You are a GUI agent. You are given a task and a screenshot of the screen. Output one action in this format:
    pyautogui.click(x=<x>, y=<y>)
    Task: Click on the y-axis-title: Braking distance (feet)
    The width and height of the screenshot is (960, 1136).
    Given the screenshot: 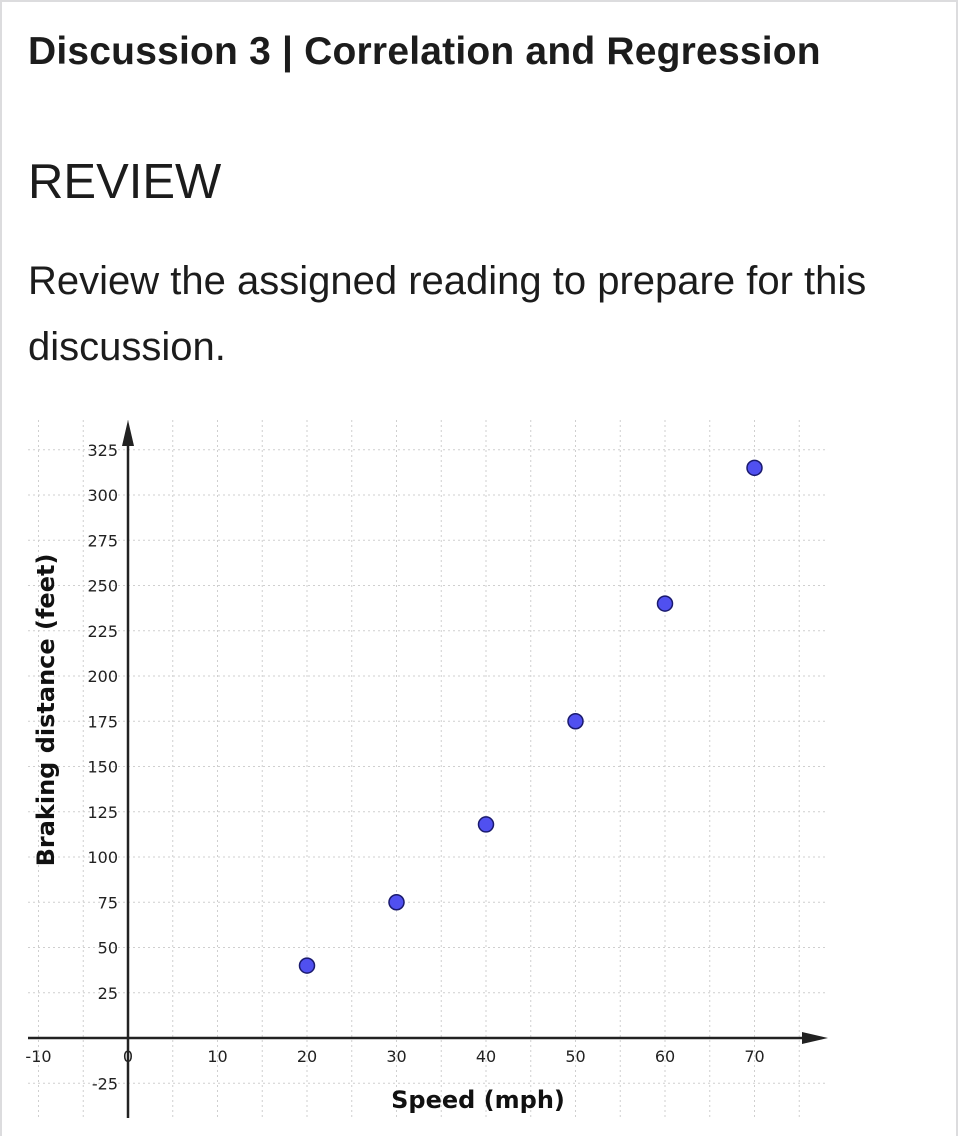 What is the action you would take?
    pyautogui.click(x=46, y=710)
    